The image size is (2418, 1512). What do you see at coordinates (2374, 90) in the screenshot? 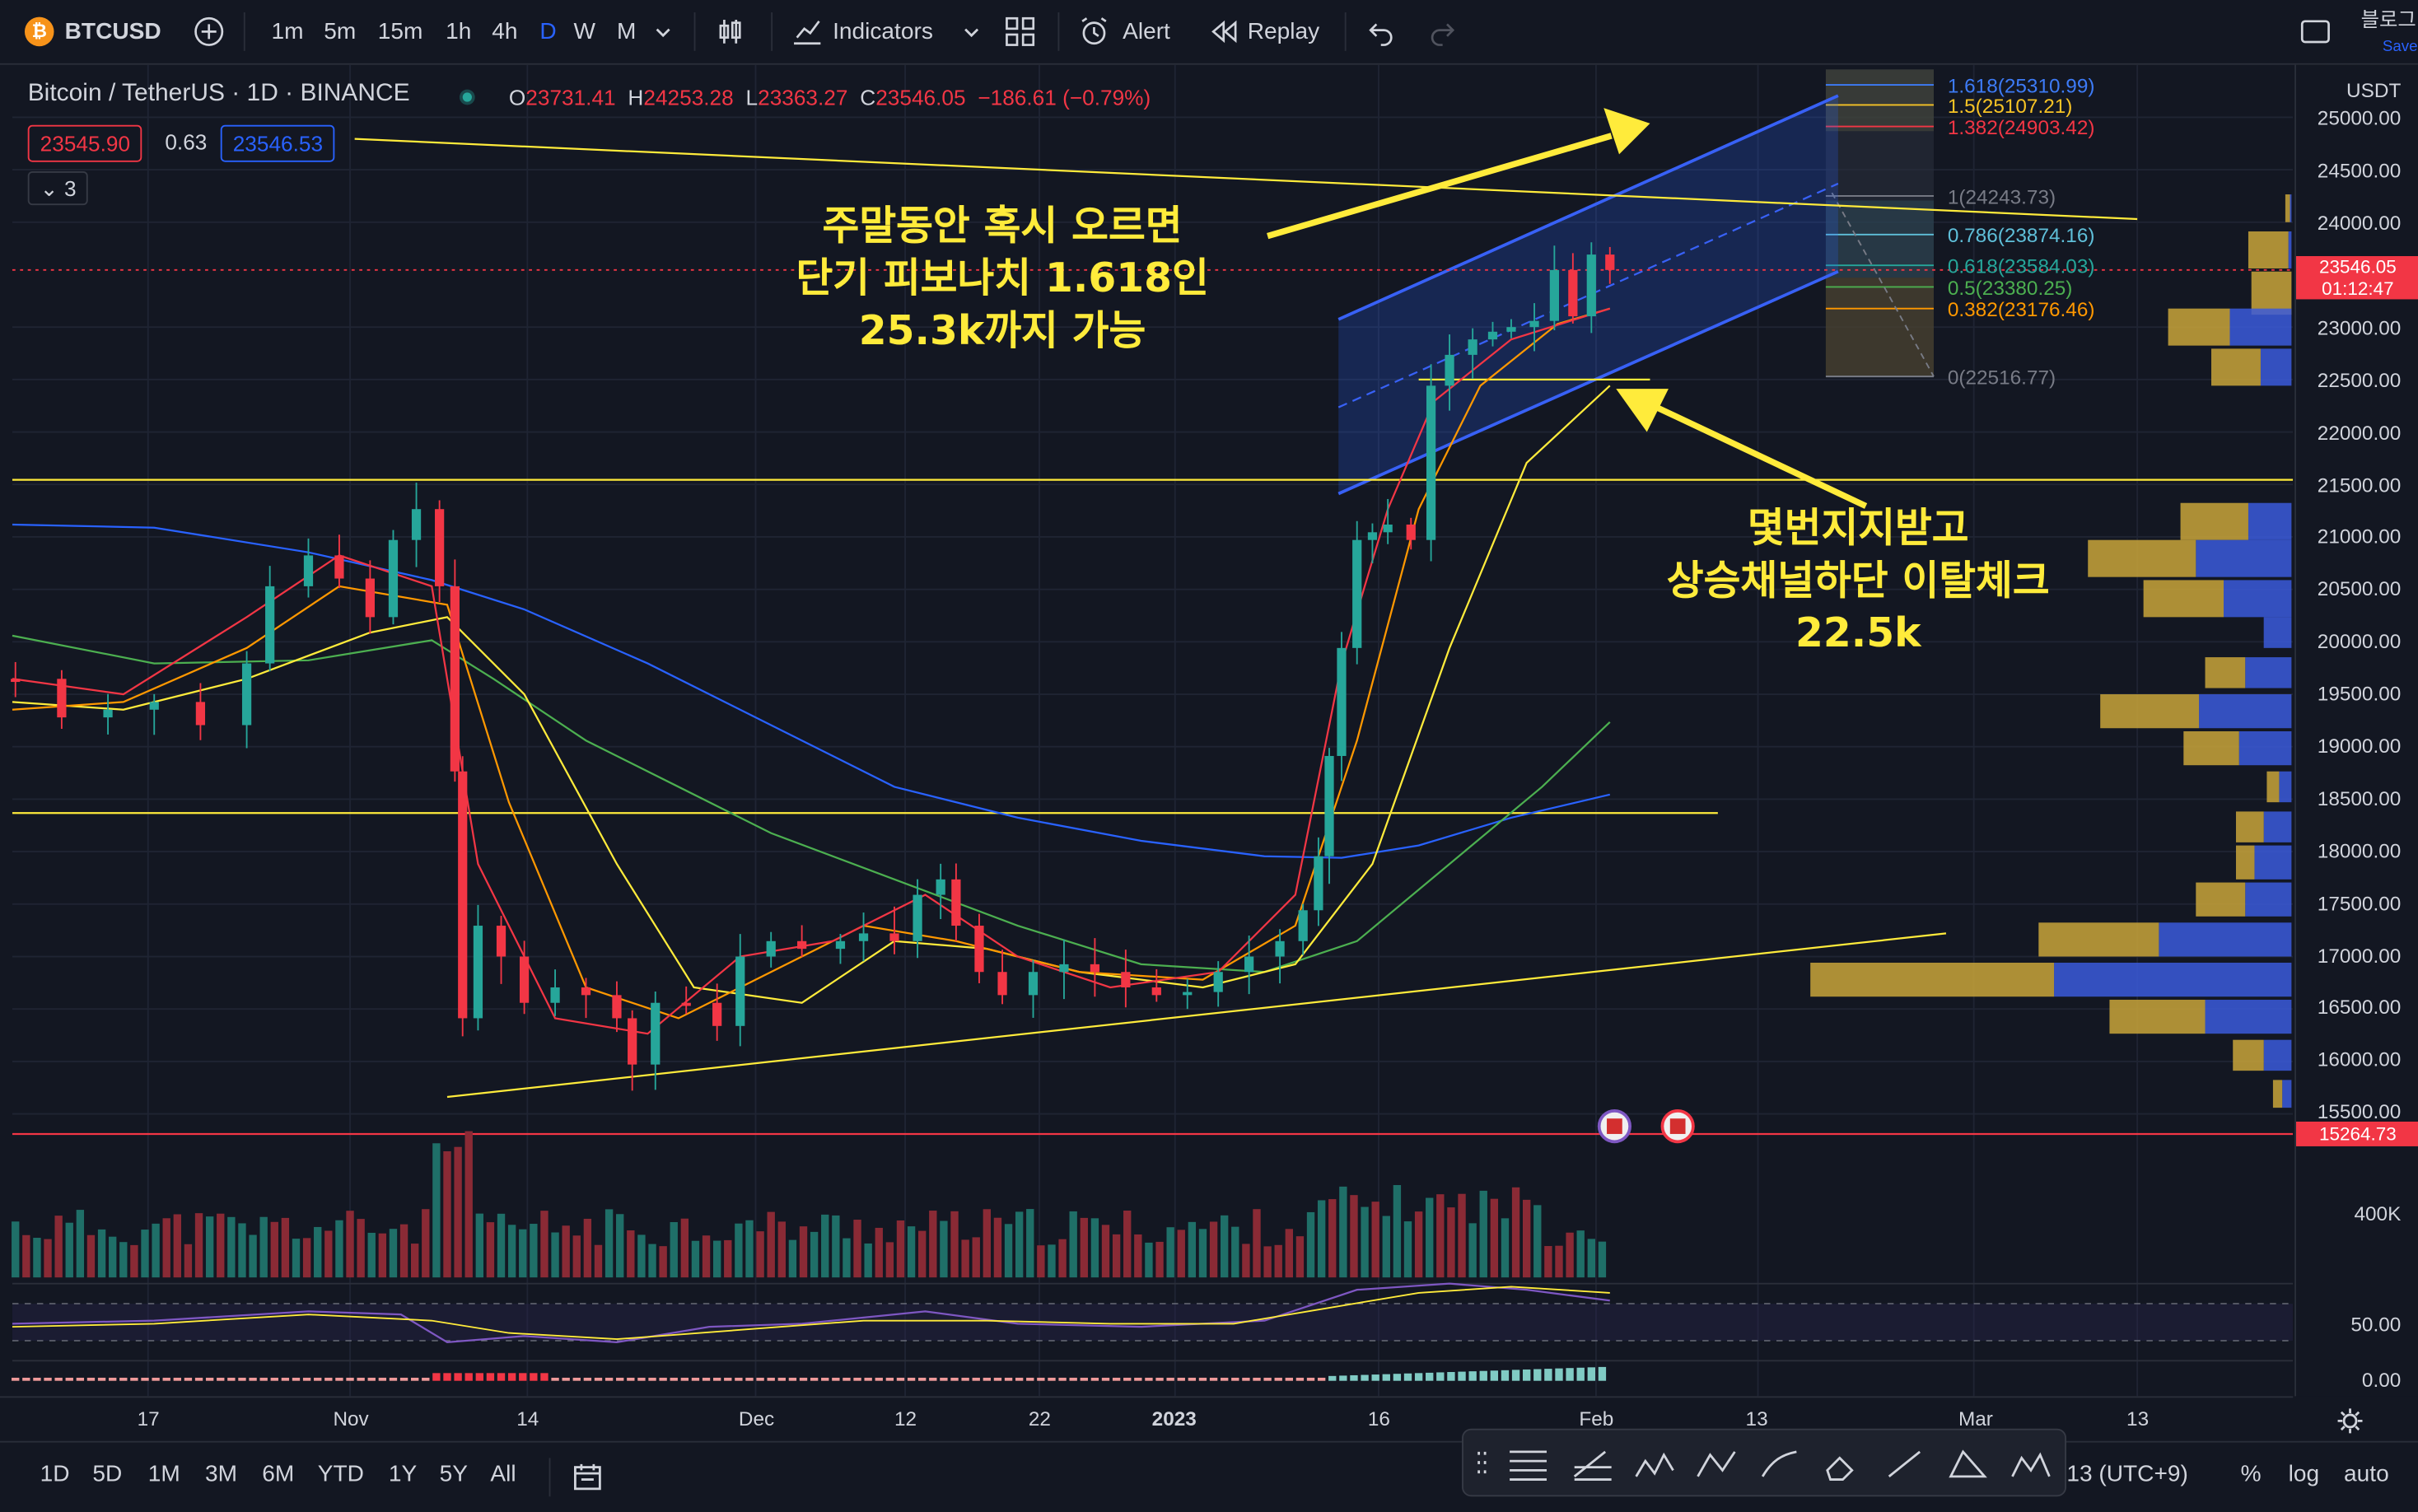
I see `currency-label: USDT` at bounding box center [2374, 90].